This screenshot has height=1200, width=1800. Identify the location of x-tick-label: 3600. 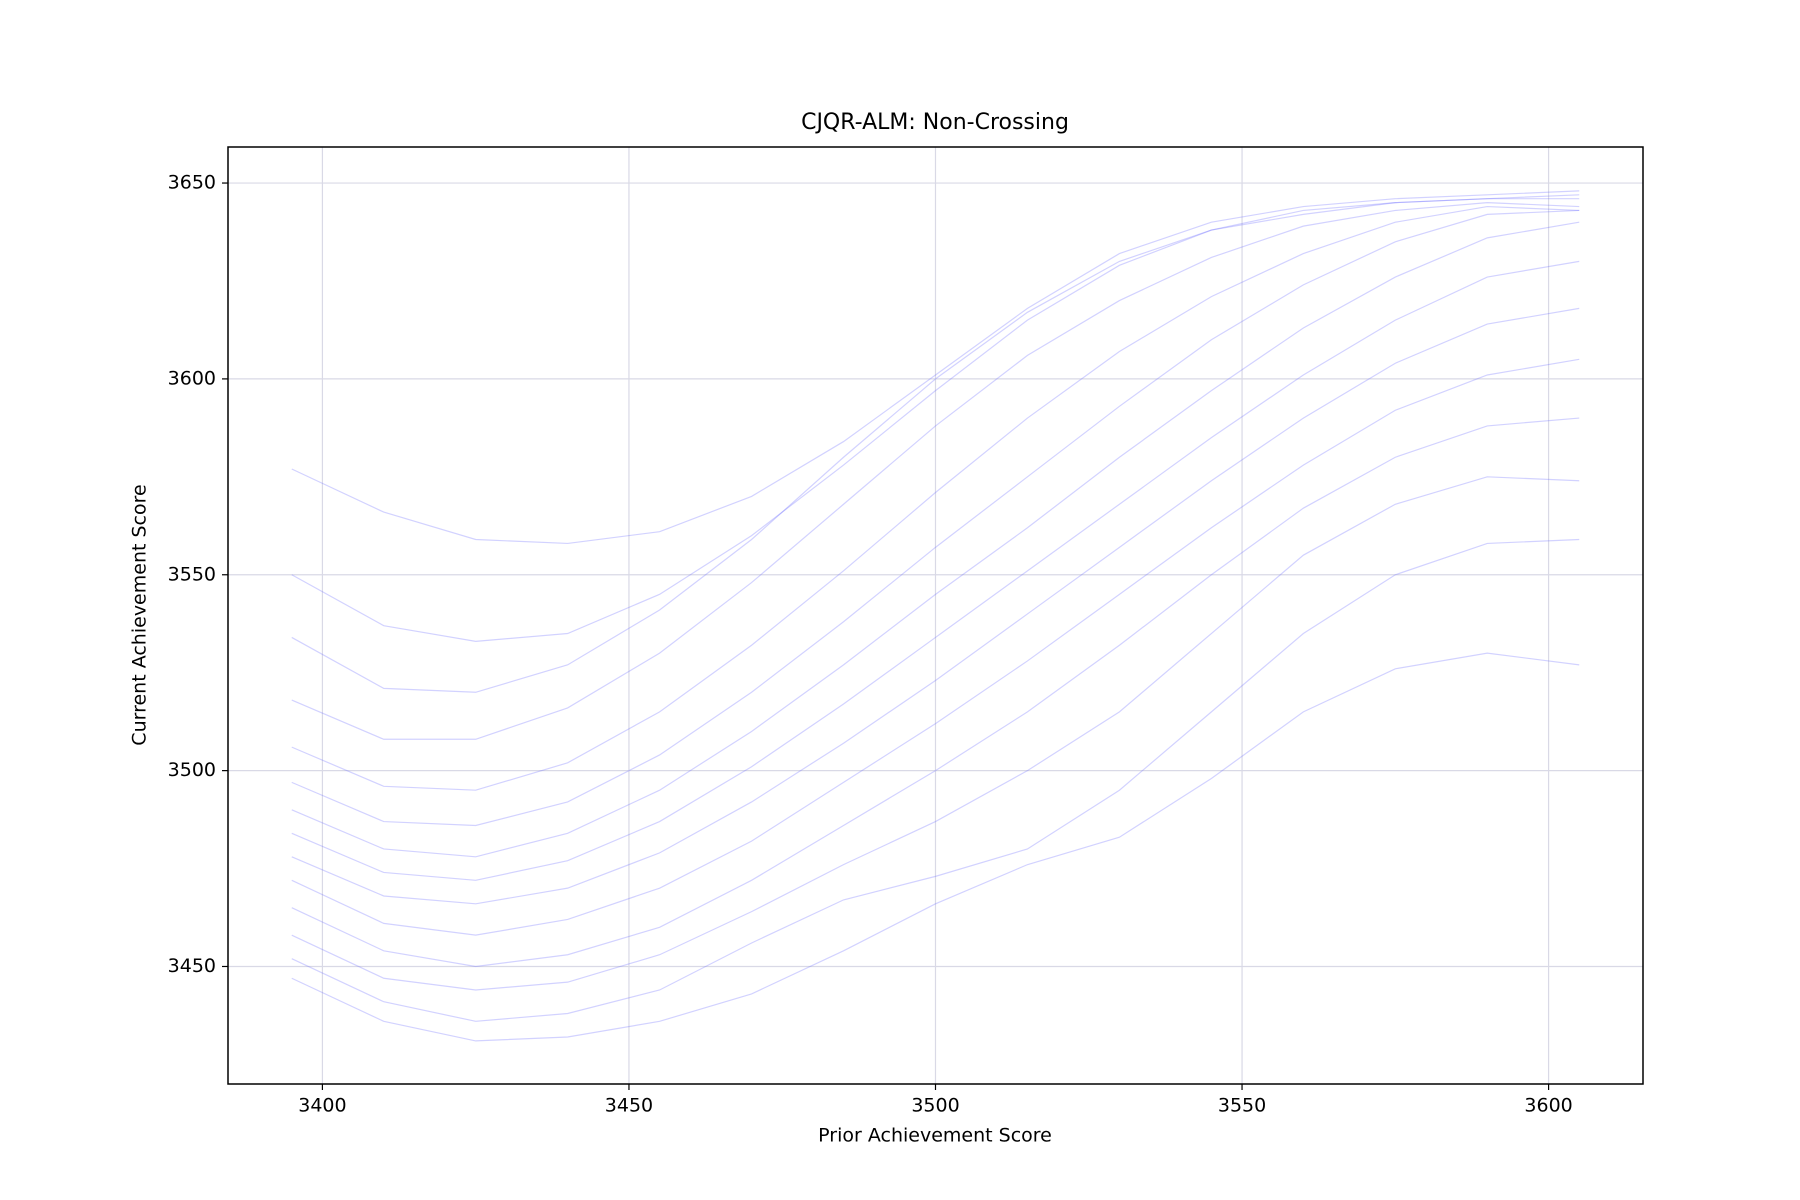
(1548, 1106).